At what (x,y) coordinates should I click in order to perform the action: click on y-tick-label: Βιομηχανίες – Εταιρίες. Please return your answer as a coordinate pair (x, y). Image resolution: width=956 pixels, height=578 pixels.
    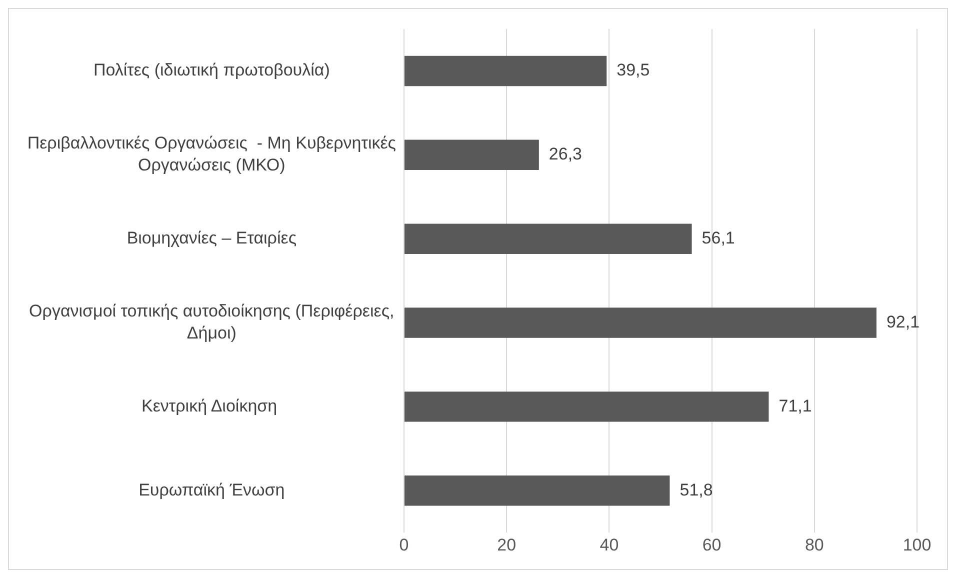
    Looking at the image, I should click on (211, 238).